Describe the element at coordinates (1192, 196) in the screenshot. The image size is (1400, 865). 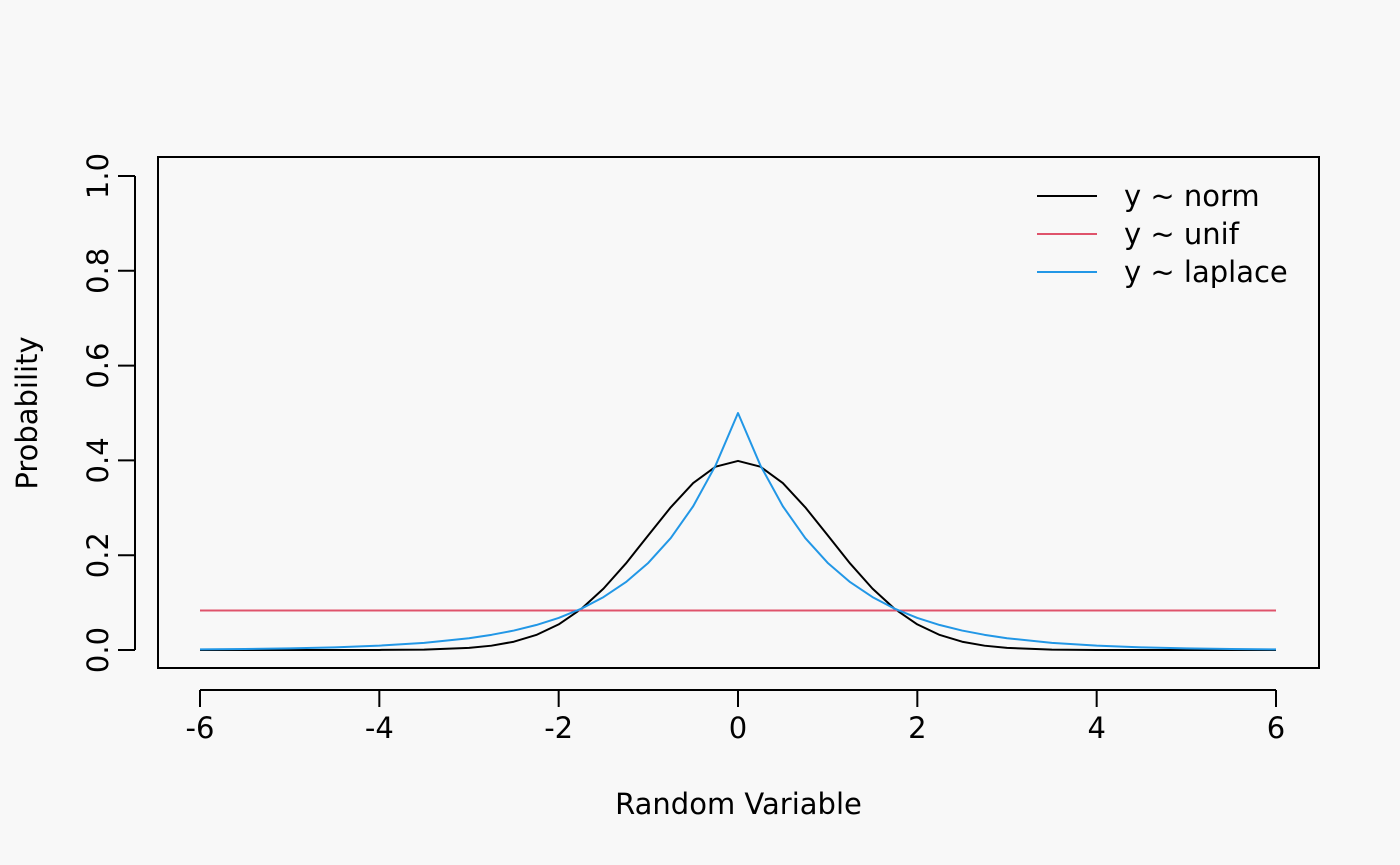
I see `legend-label-y-norm: y ~ norm` at that location.